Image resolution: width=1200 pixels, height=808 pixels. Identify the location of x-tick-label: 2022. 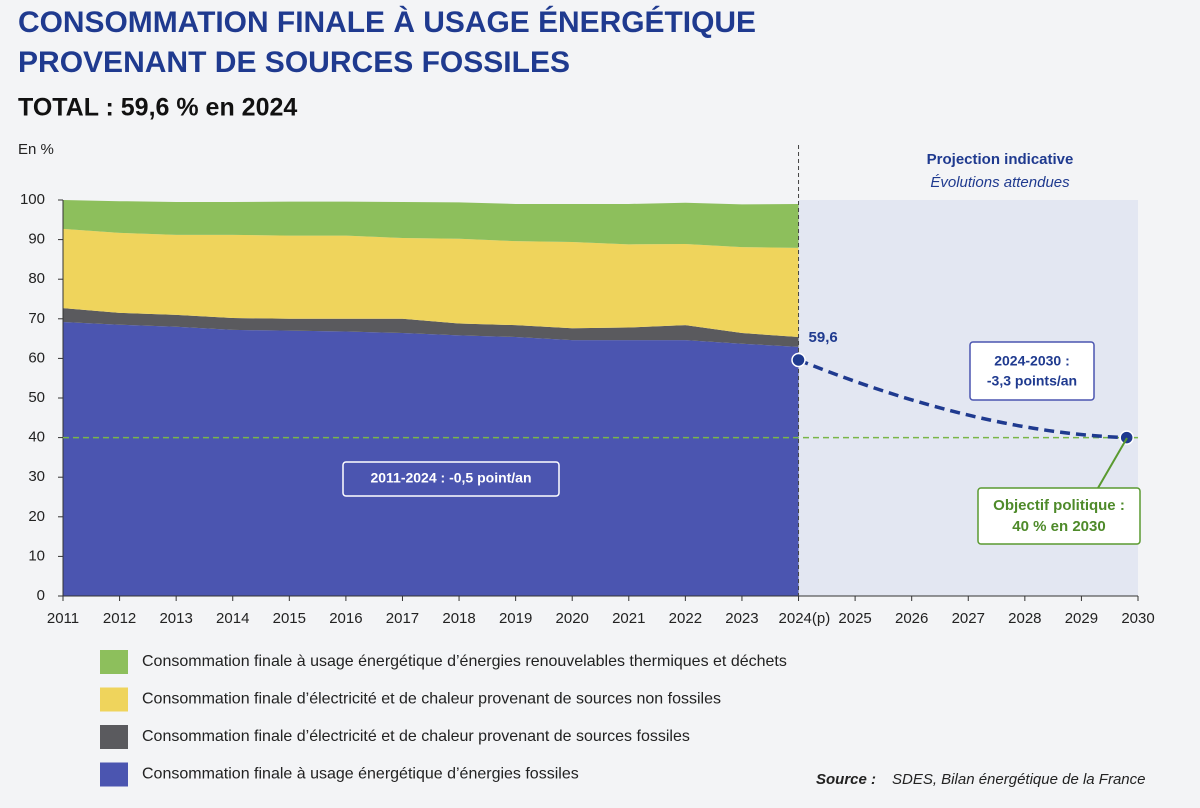
(685, 618).